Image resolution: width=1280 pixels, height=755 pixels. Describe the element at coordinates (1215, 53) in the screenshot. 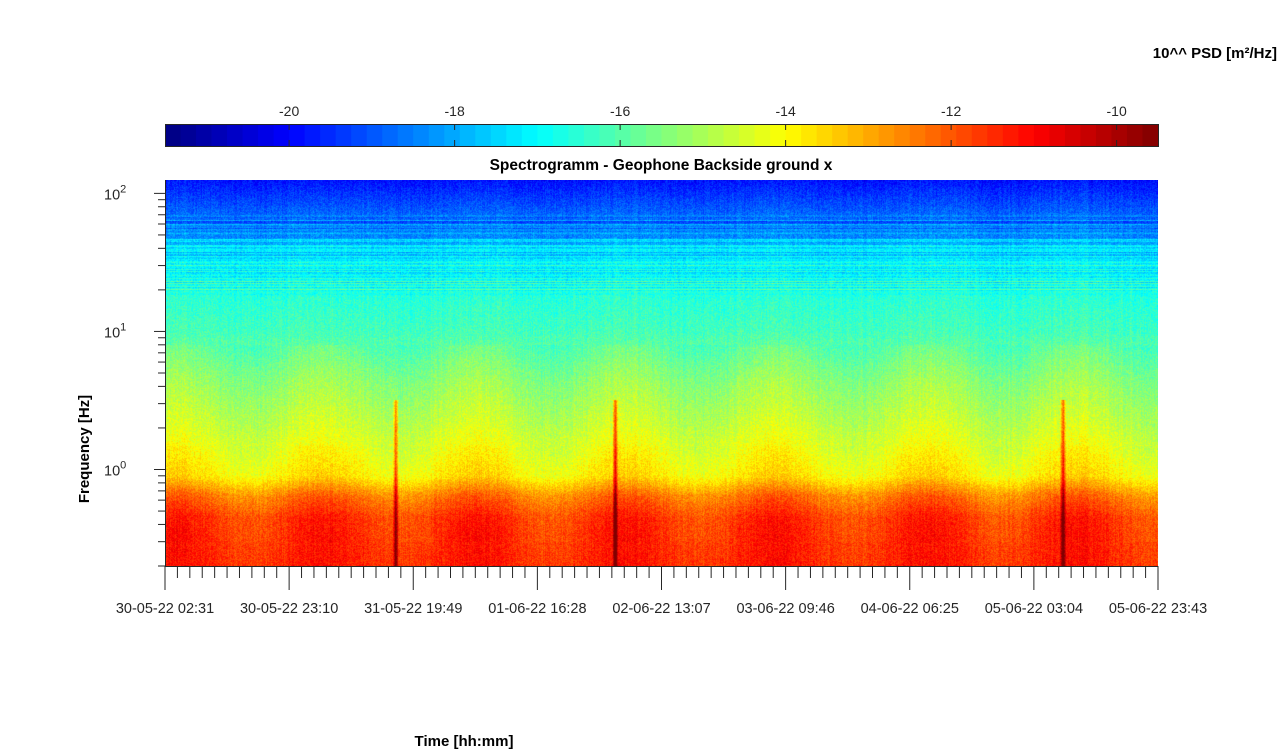

I see `colorbar-label: 10^^ PSD [m²/Hz]` at that location.